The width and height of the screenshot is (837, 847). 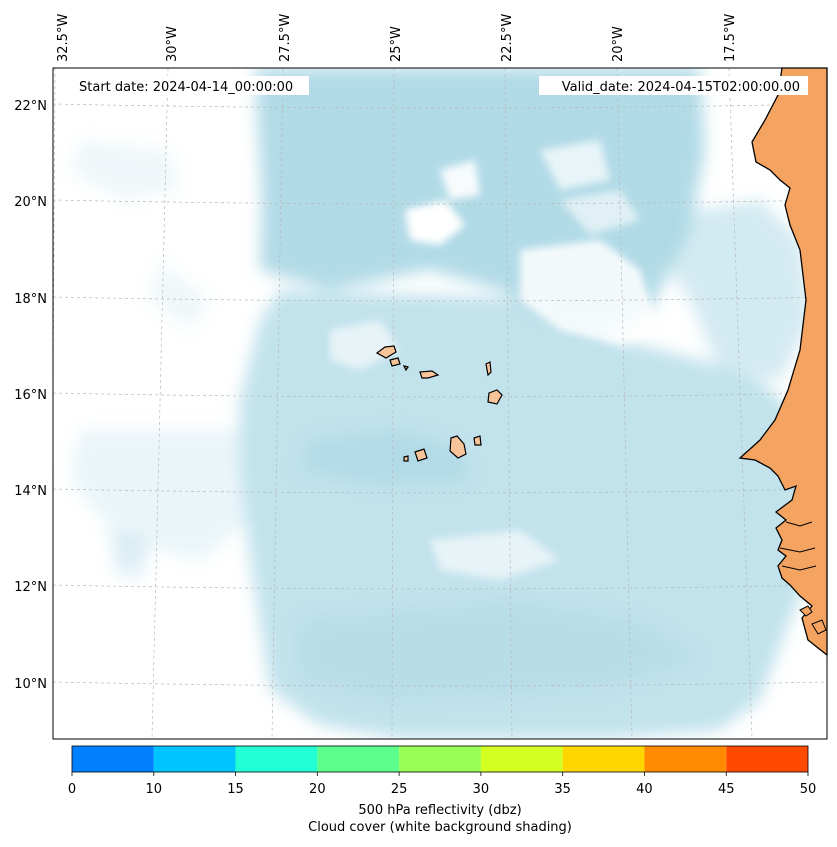 I want to click on lat-label: 20°N, so click(x=30, y=202).